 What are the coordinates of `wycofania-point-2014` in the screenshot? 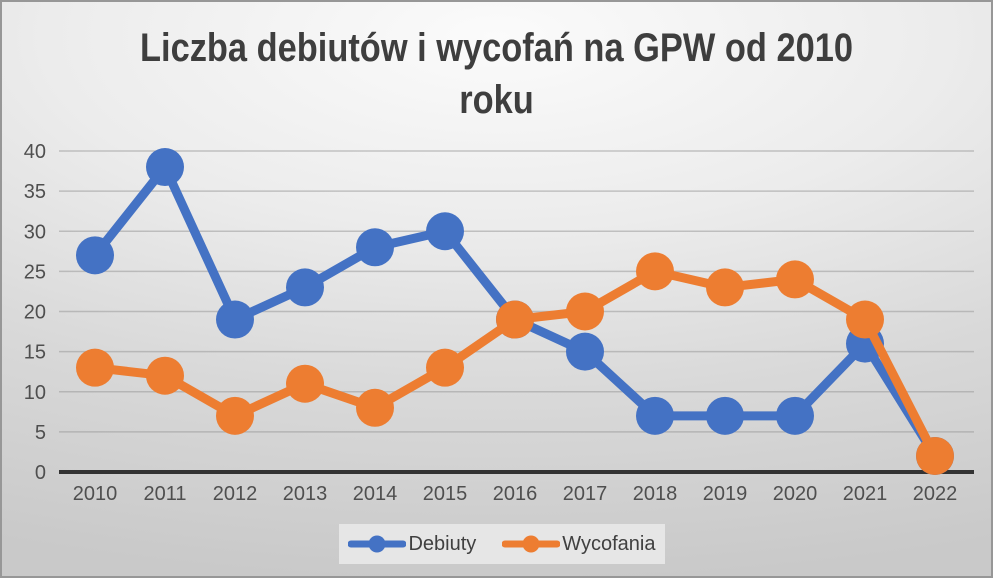 It's located at (375, 407).